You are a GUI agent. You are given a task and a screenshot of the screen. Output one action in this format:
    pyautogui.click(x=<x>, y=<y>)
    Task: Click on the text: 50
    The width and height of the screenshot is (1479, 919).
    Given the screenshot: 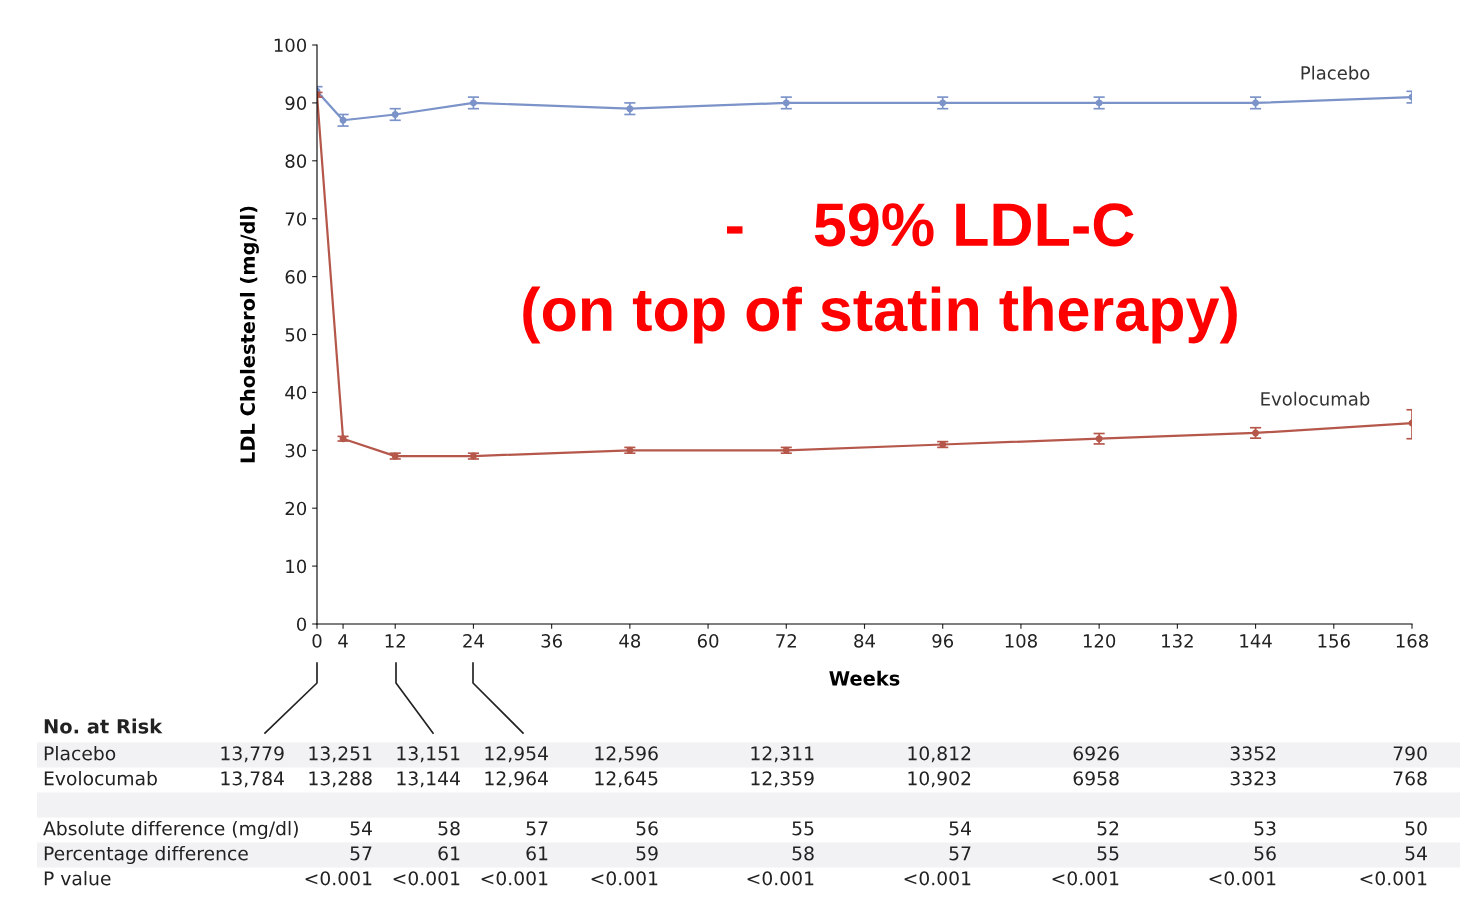 What is the action you would take?
    pyautogui.click(x=1416, y=828)
    